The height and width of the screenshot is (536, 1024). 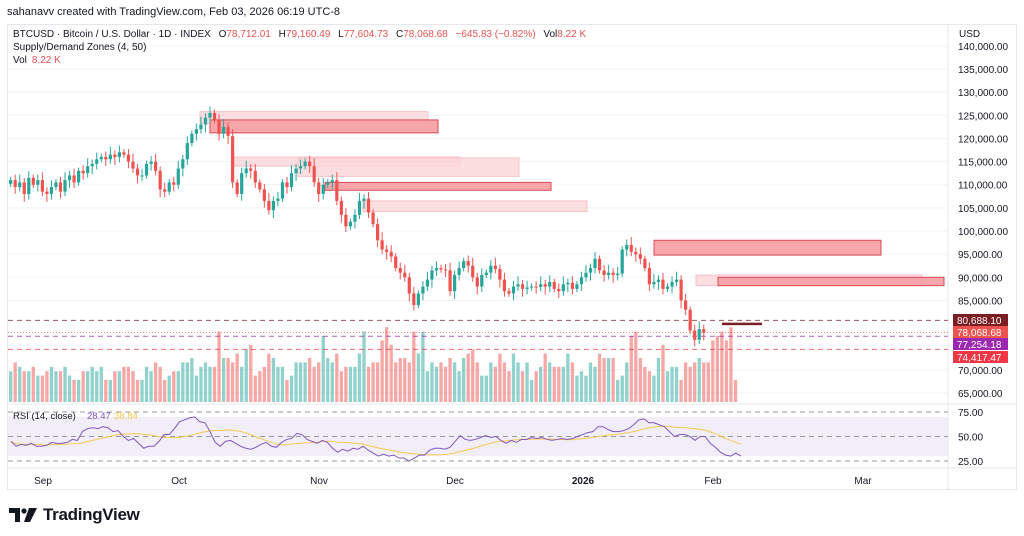 I want to click on rsi-tick: 50.00, so click(x=970, y=438).